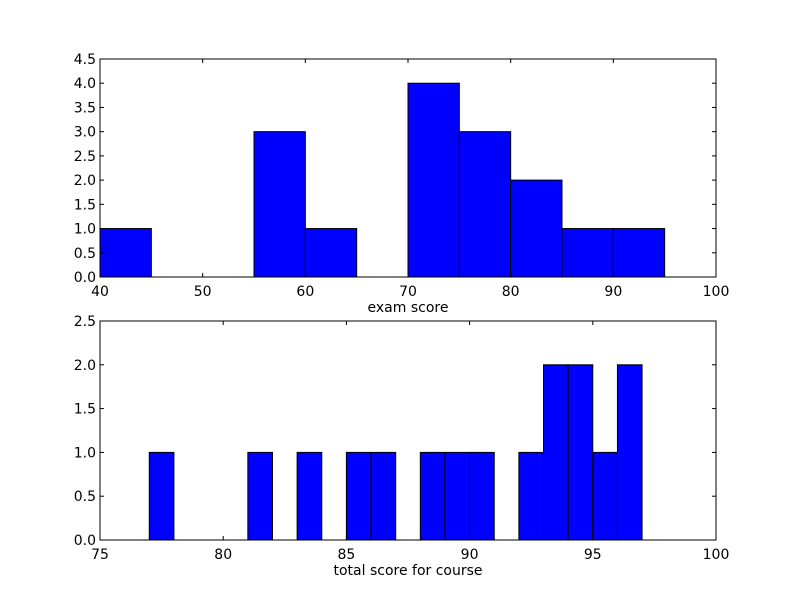 The height and width of the screenshot is (600, 796). I want to click on x-tick-label: 75, so click(100, 555).